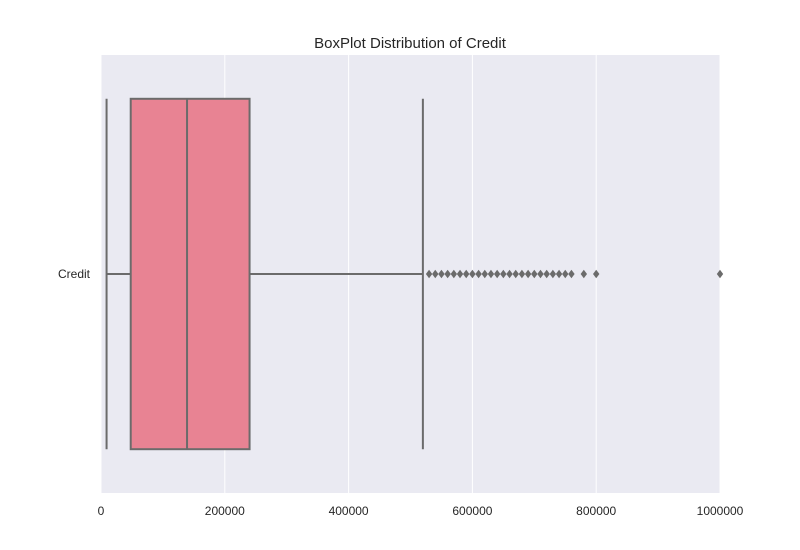 This screenshot has width=800, height=550. I want to click on outlier-points, so click(574, 274).